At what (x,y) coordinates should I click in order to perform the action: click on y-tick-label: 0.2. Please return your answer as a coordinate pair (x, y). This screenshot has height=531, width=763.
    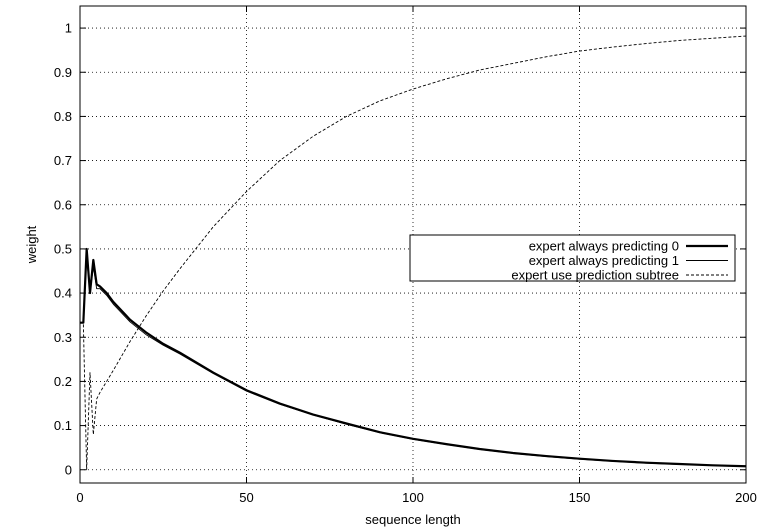
    Looking at the image, I should click on (63, 381).